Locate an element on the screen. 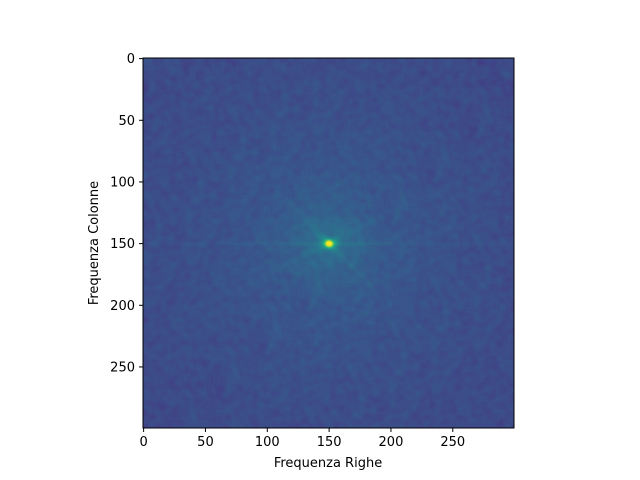  y-tick-label: 0 is located at coordinates (131, 59).